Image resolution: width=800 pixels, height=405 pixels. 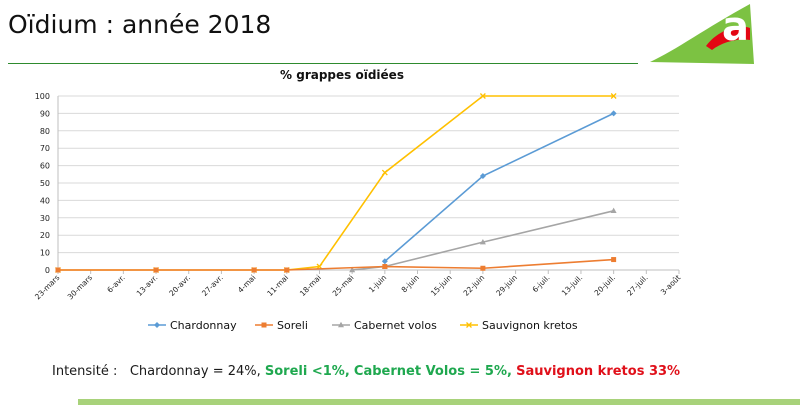 What do you see at coordinates (336, 264) in the screenshot?
I see `series-line-soreli` at bounding box center [336, 264].